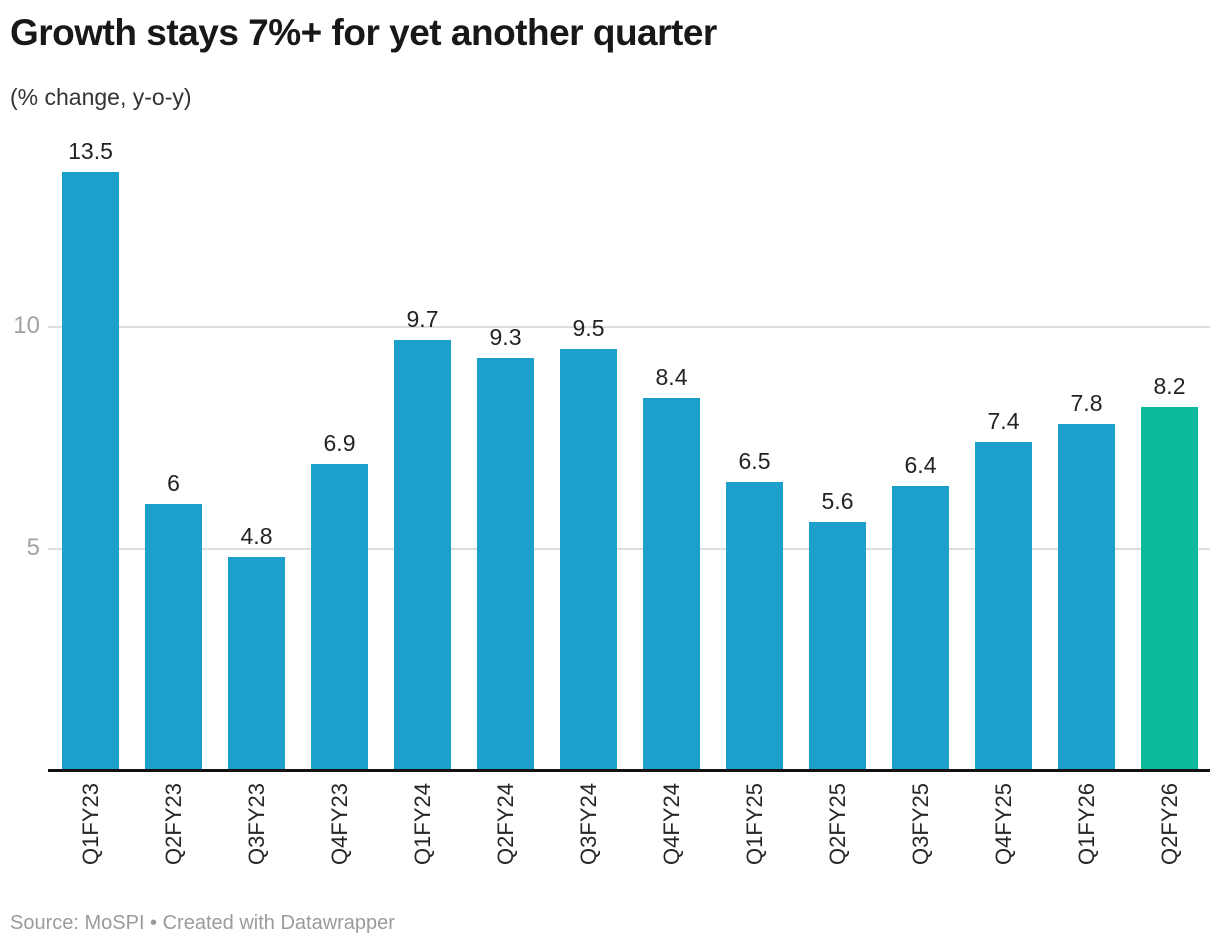 This screenshot has height=950, width=1220. What do you see at coordinates (671, 377) in the screenshot?
I see `bar-value-label: 8.4` at bounding box center [671, 377].